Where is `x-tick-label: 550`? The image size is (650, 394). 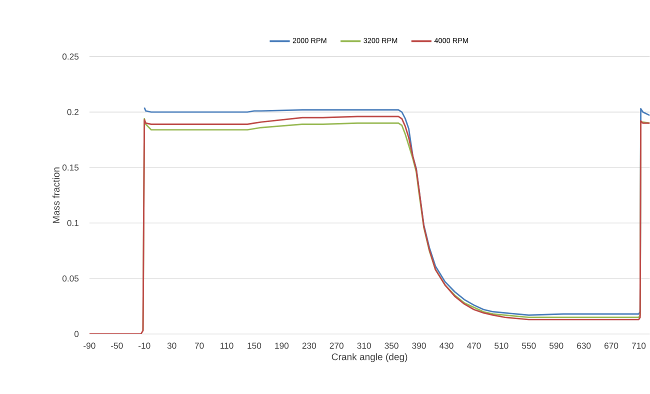
x-tick-label: 550 is located at coordinates (529, 345).